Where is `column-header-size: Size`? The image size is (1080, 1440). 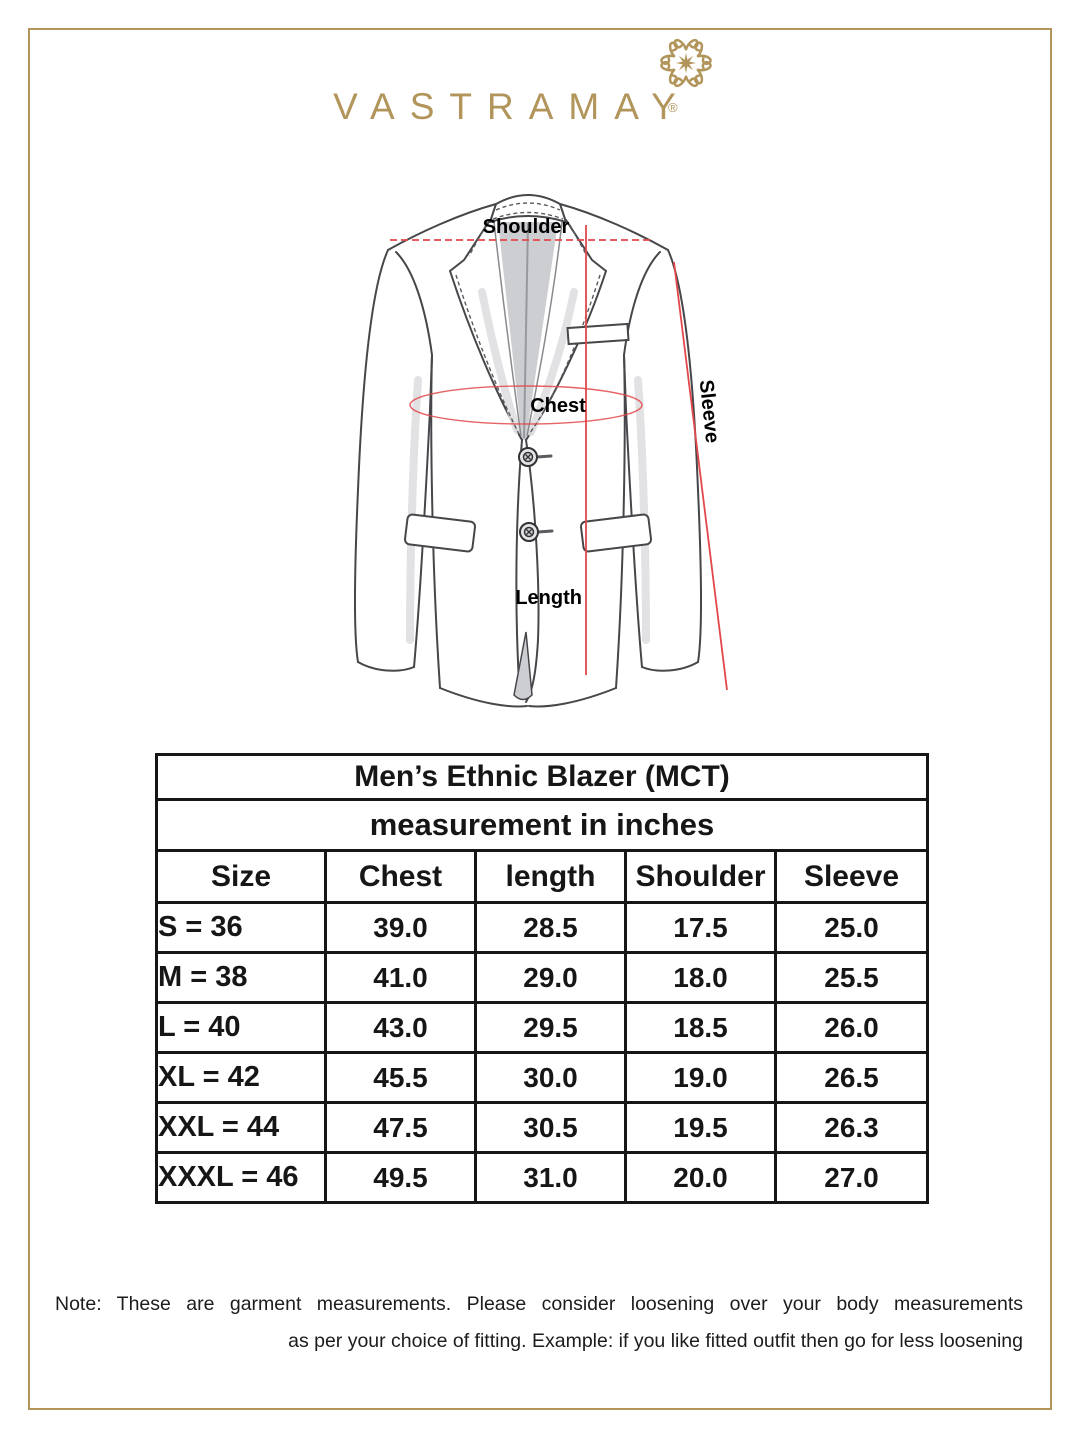
column-header-size: Size is located at coordinates (241, 876).